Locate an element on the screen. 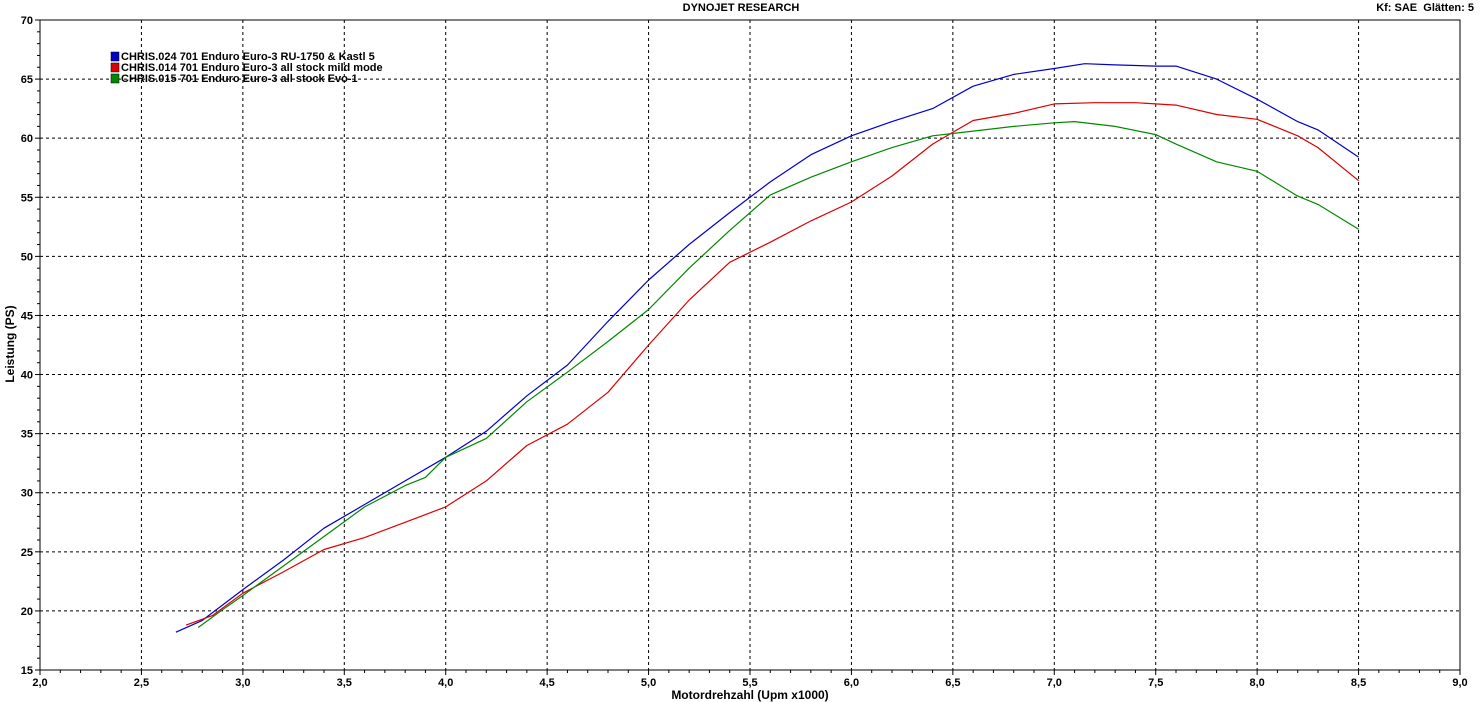  x-tick-label: 4,5 is located at coordinates (546, 683).